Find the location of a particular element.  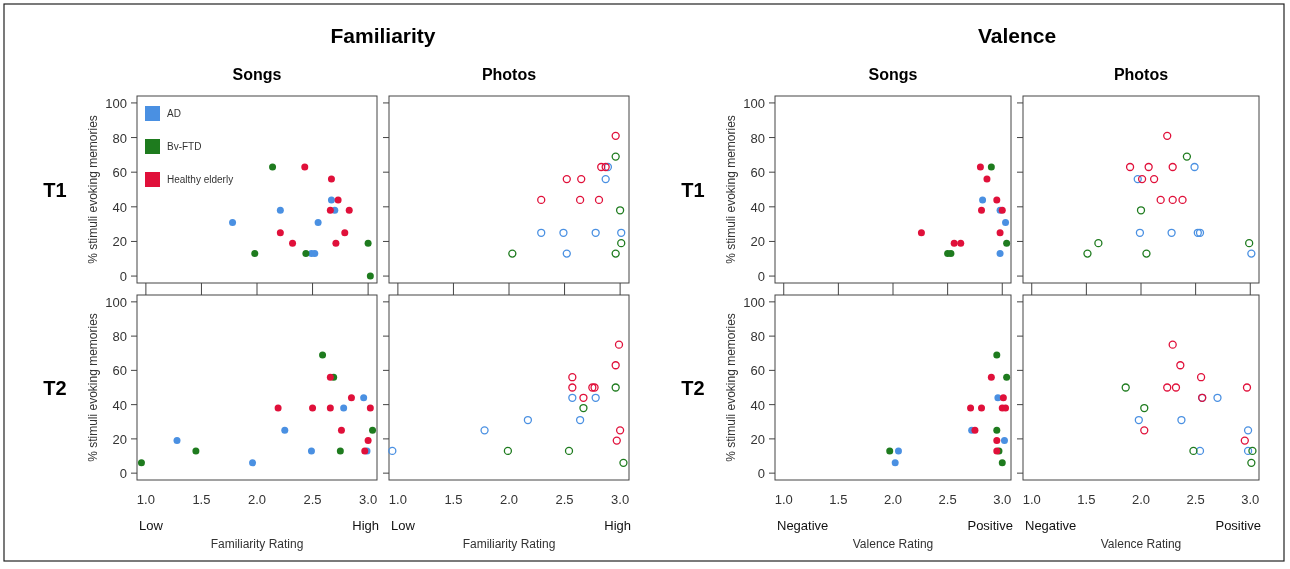

legend-label: Bv-FTD is located at coordinates (184, 146).